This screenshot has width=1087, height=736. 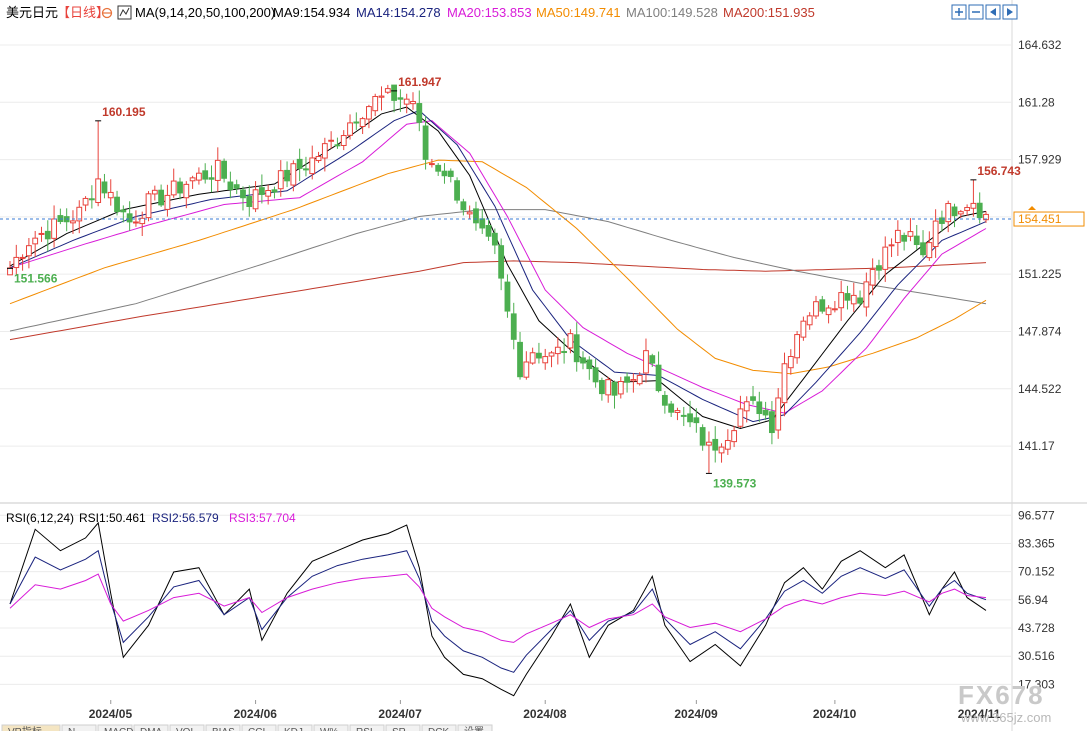 What do you see at coordinates (1010, 12) in the screenshot?
I see `step-forward-icon` at bounding box center [1010, 12].